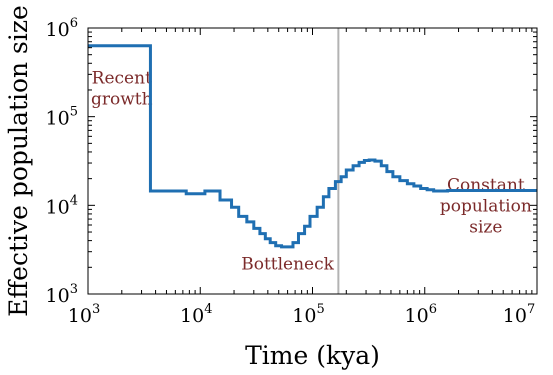 The width and height of the screenshot is (553, 375). What do you see at coordinates (421, 314) in the screenshot?
I see `x-tick-label: 10⁶` at bounding box center [421, 314].